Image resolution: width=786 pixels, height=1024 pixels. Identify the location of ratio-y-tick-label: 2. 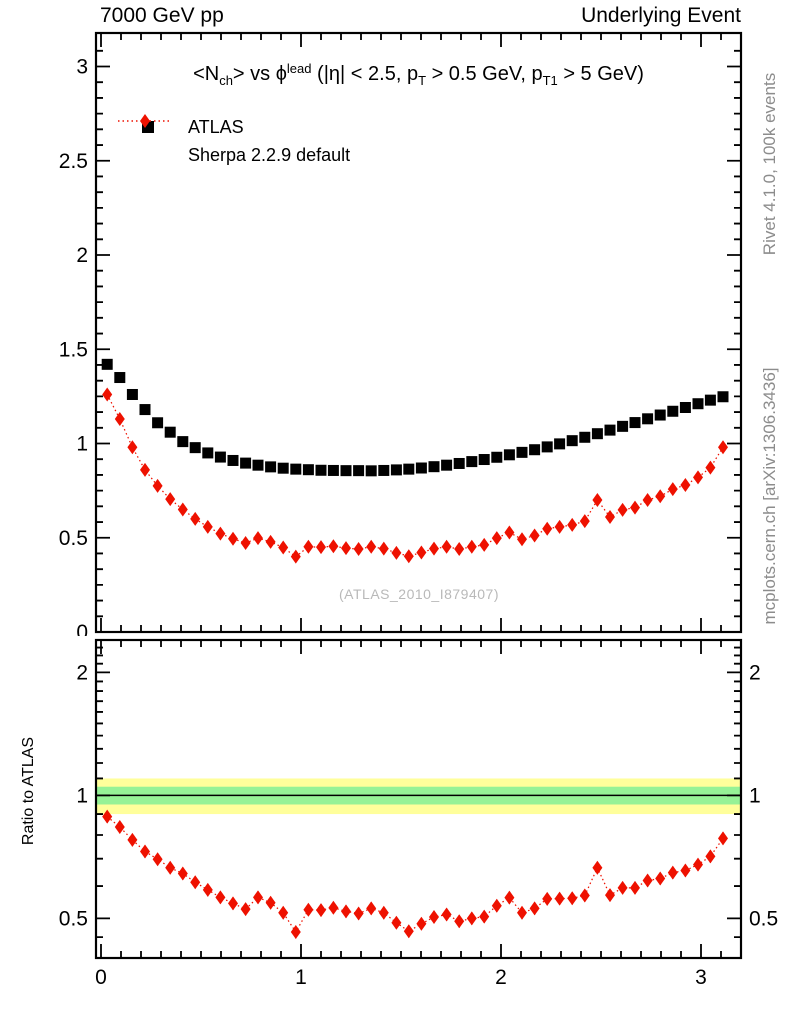
(755, 672).